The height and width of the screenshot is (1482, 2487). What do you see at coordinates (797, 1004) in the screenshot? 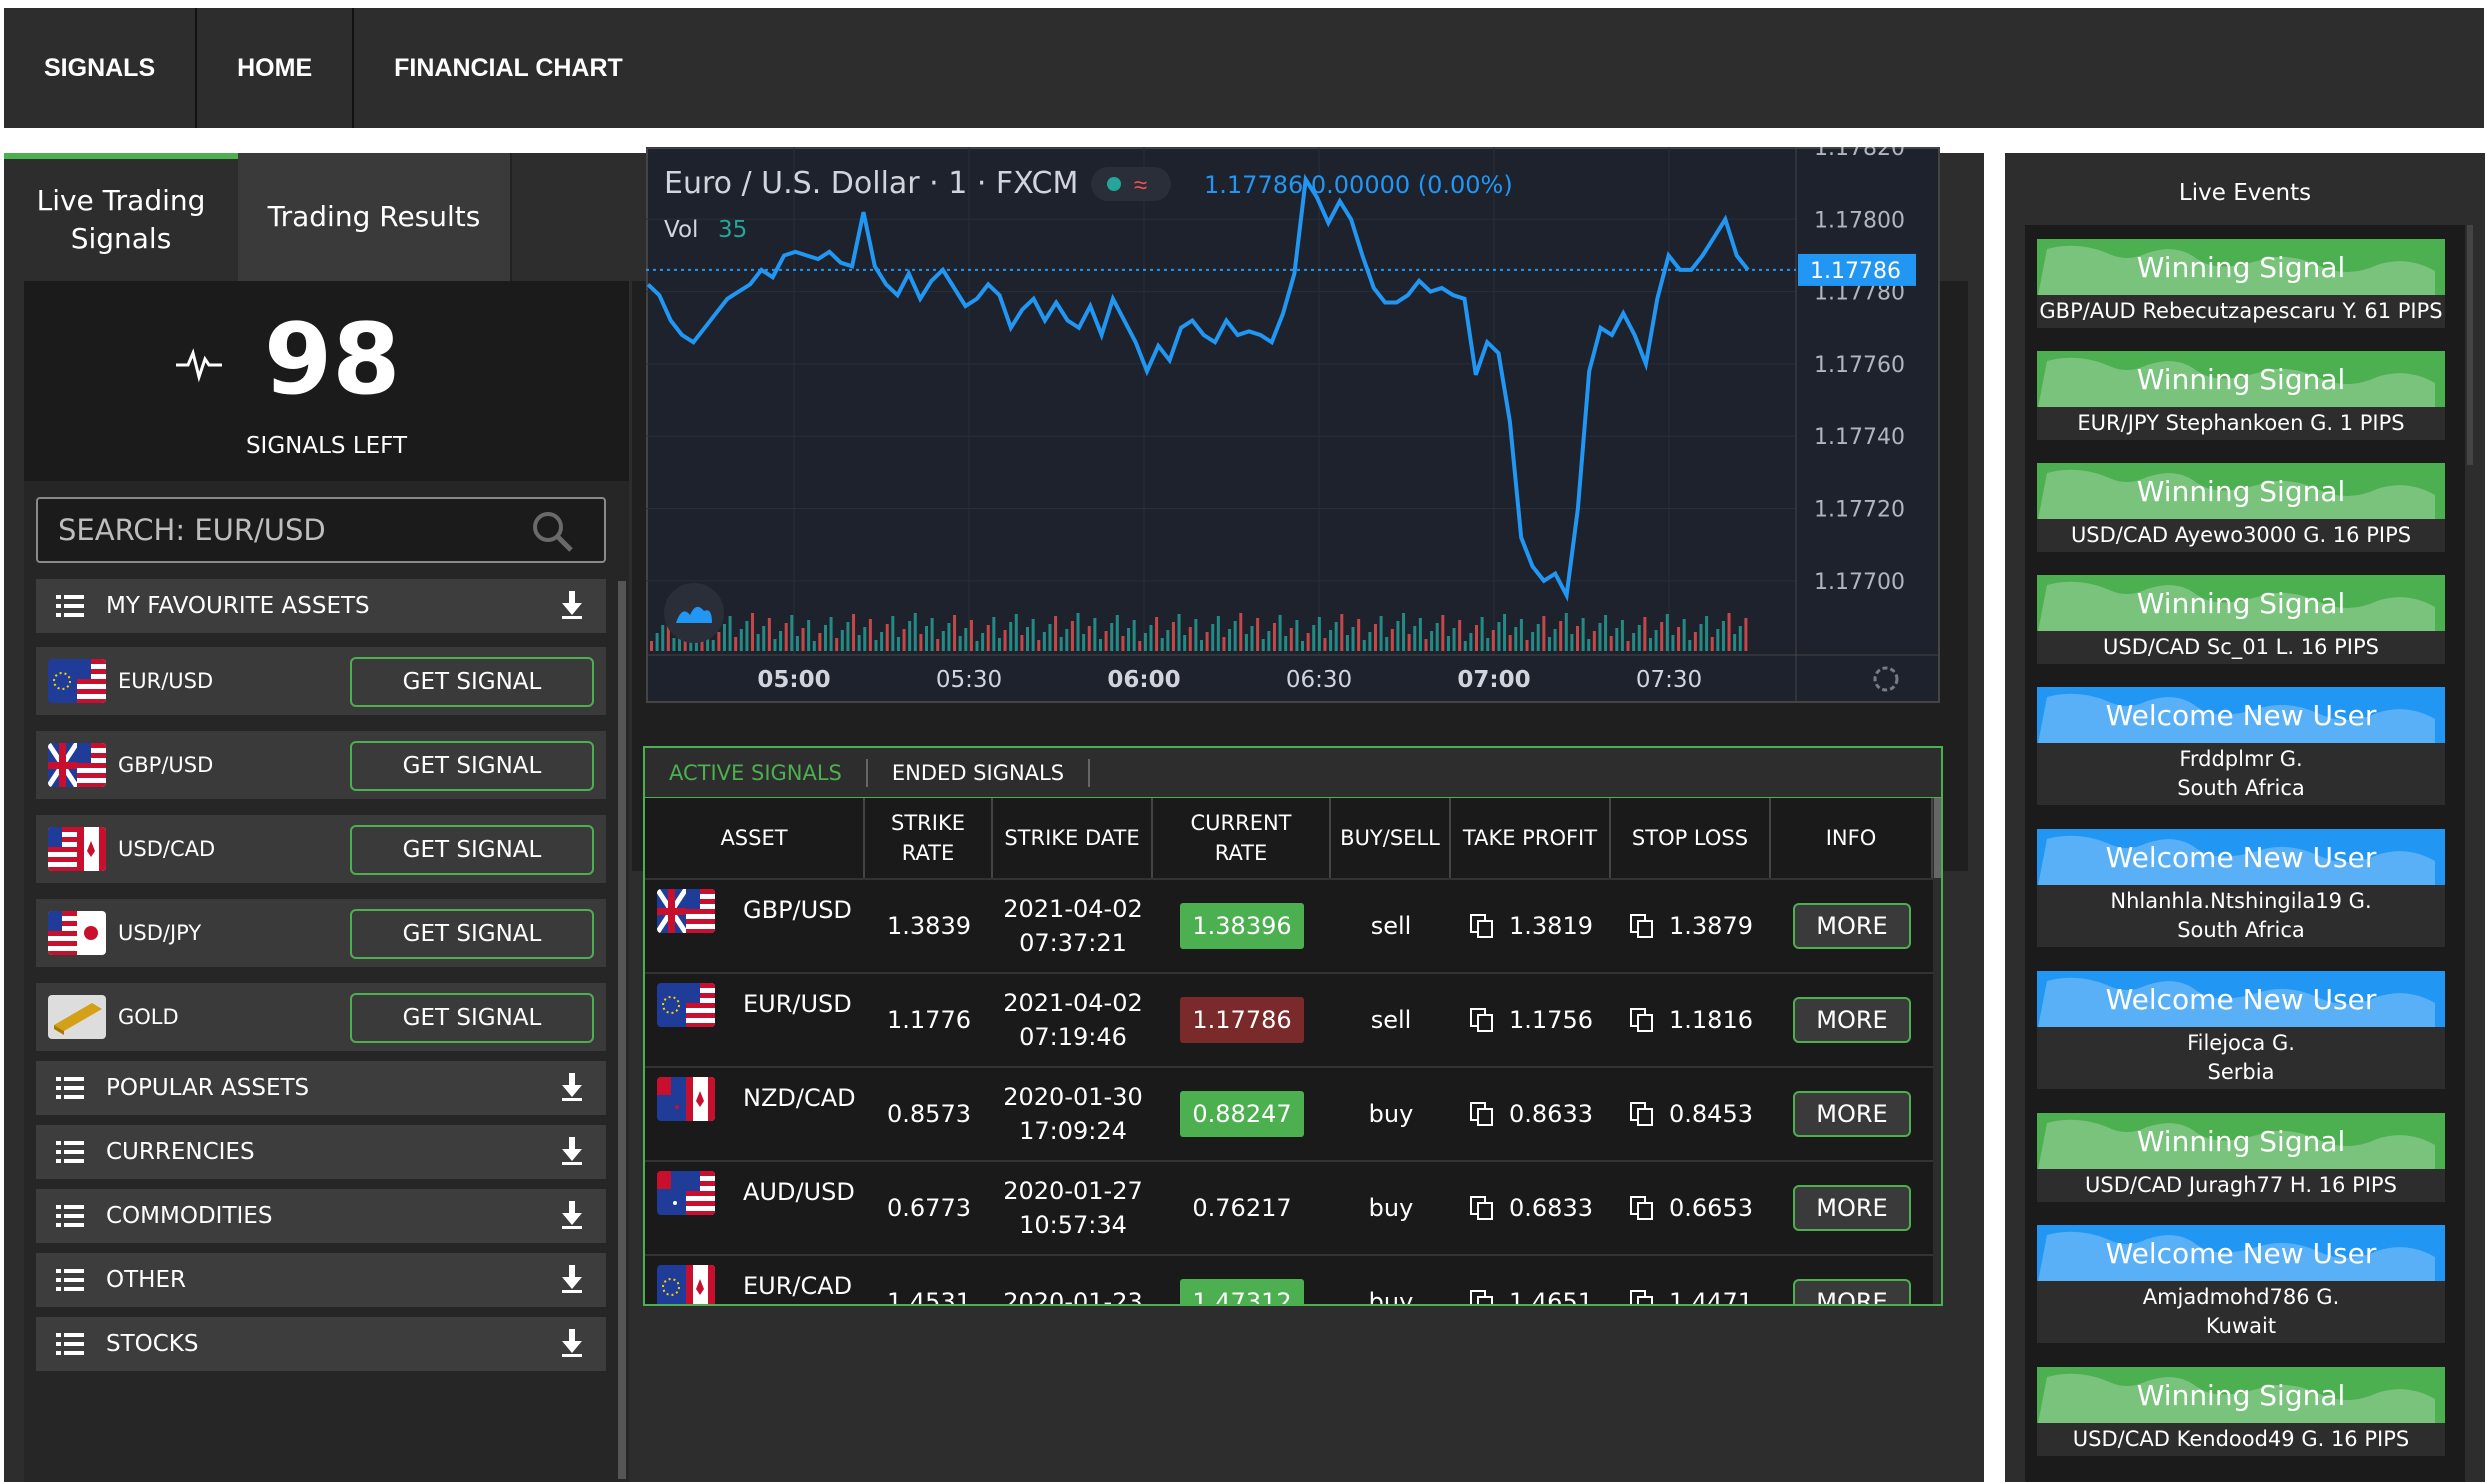
I see `asset-name: EUR/USD` at bounding box center [797, 1004].